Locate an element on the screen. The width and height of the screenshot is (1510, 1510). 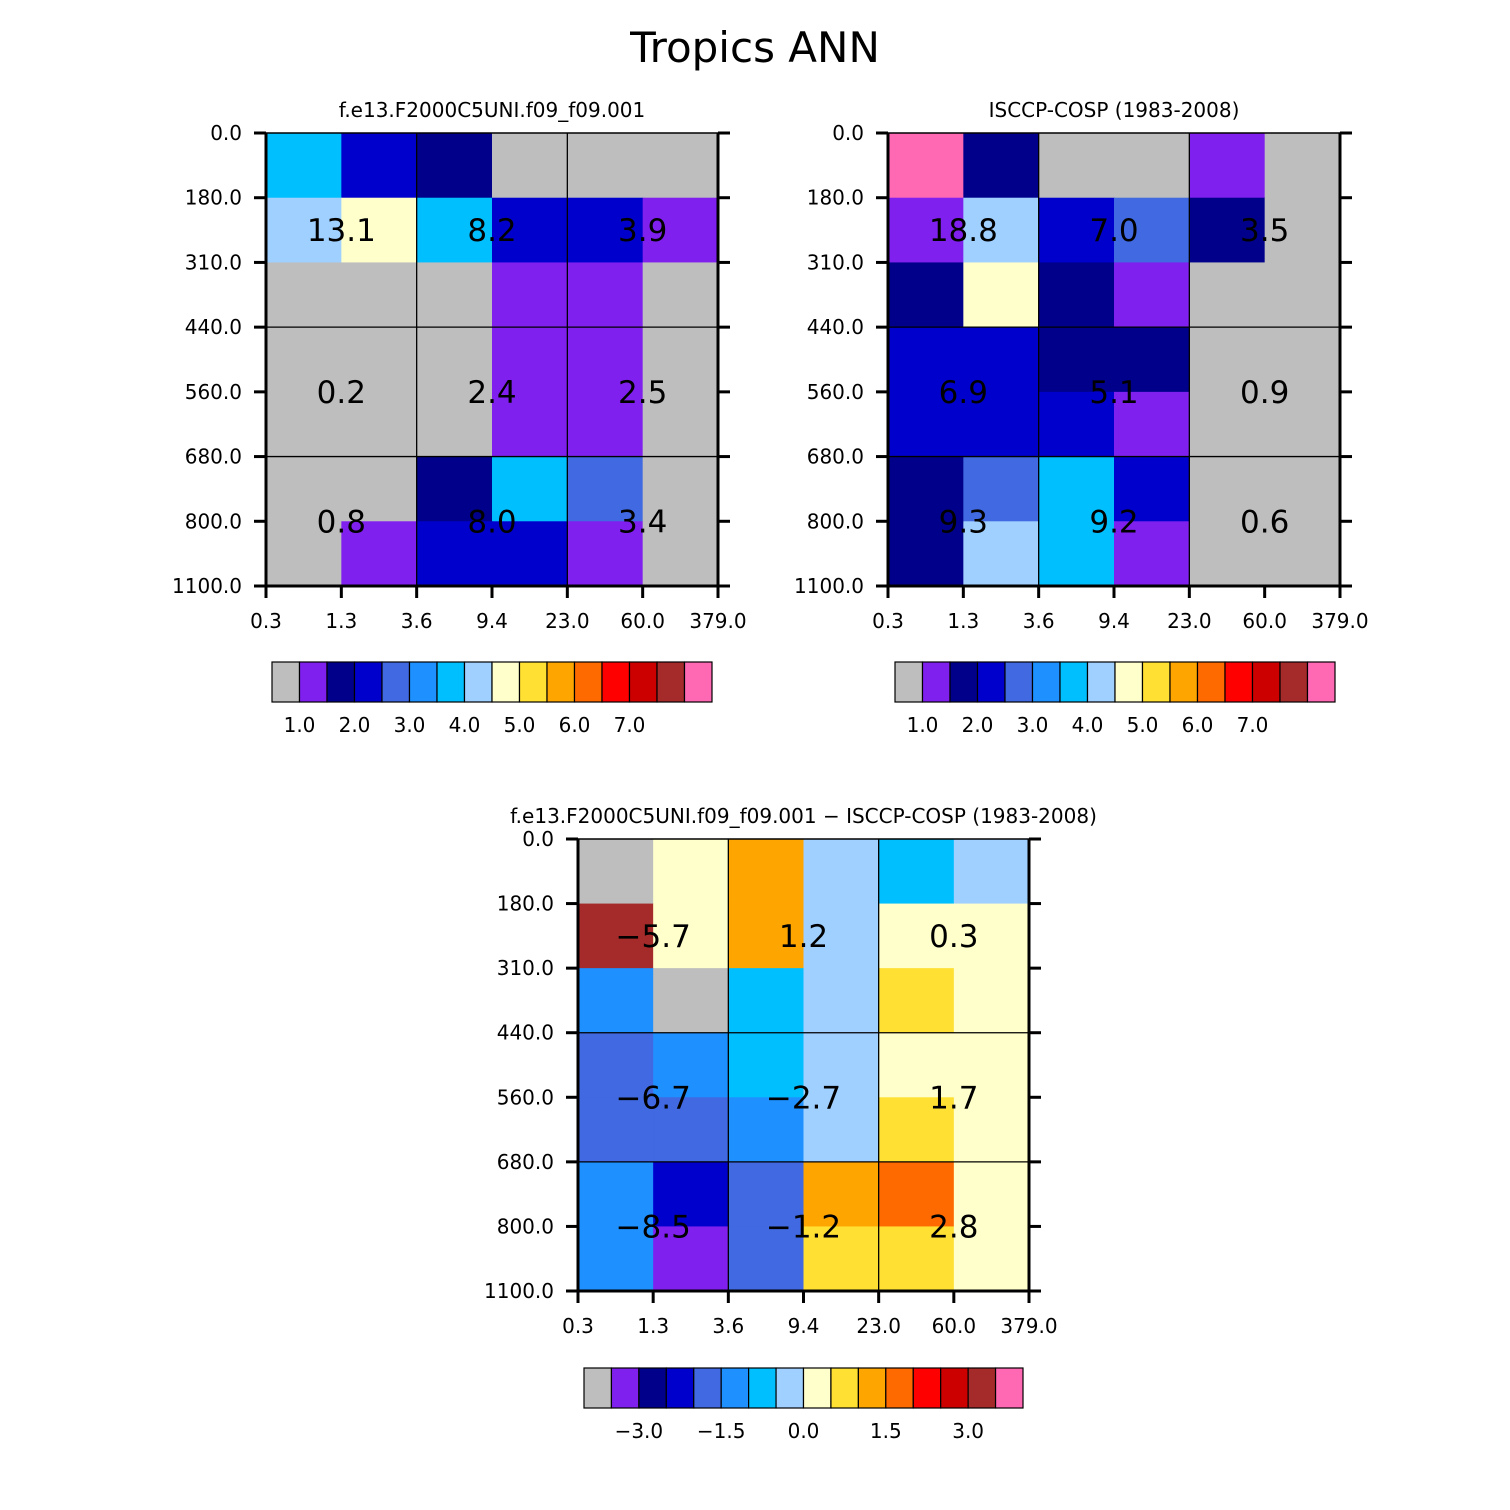
cell-label: 7.0 is located at coordinates (1113, 231).